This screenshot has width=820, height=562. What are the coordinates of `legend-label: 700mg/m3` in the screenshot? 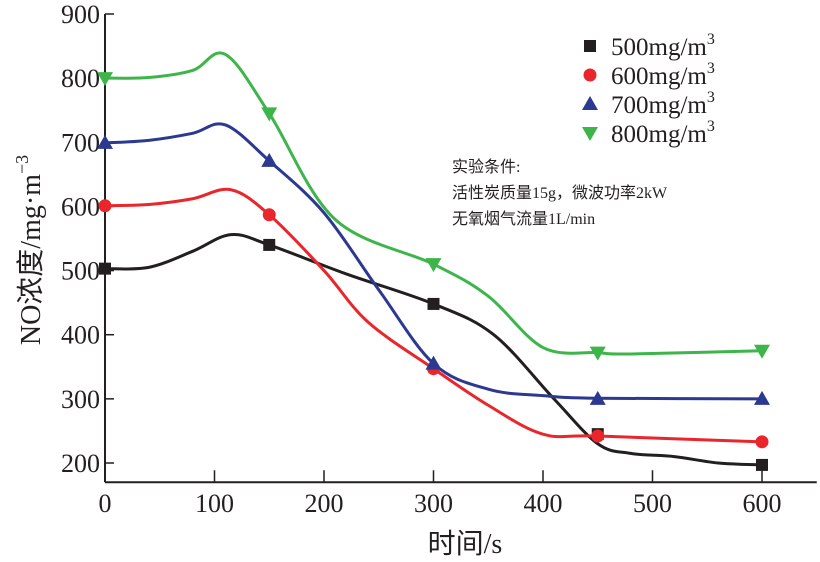 It's located at (663, 104).